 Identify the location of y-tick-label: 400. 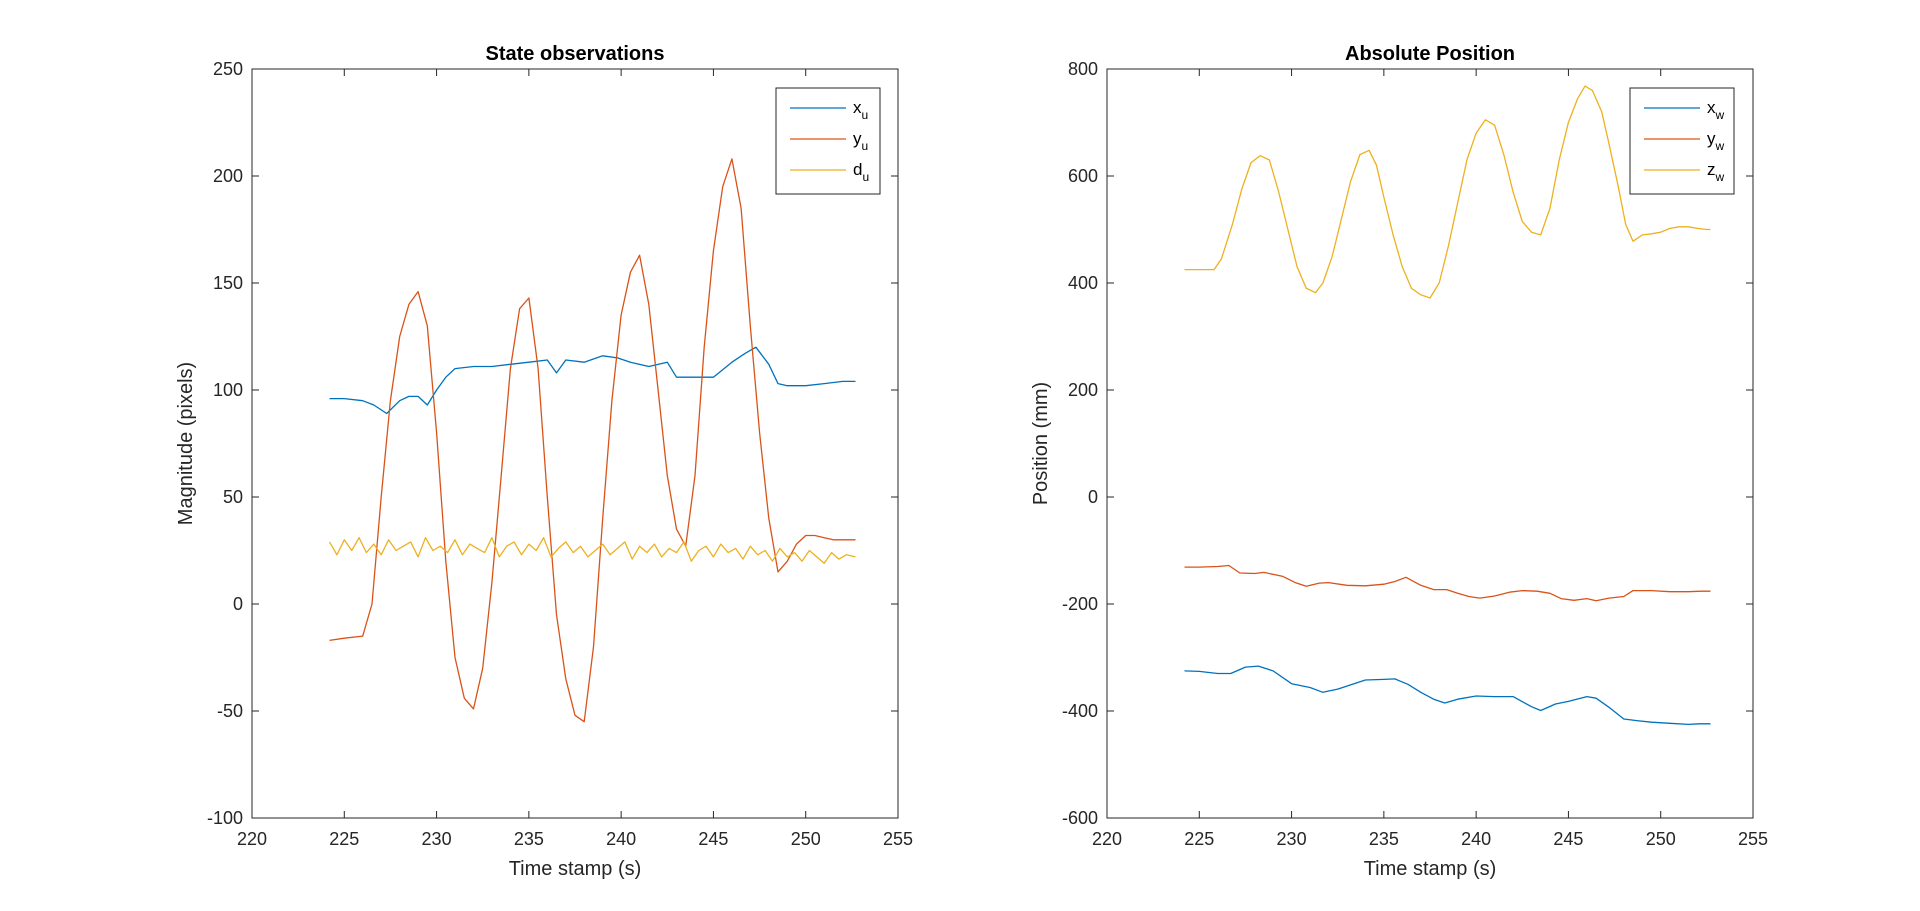
(1083, 283).